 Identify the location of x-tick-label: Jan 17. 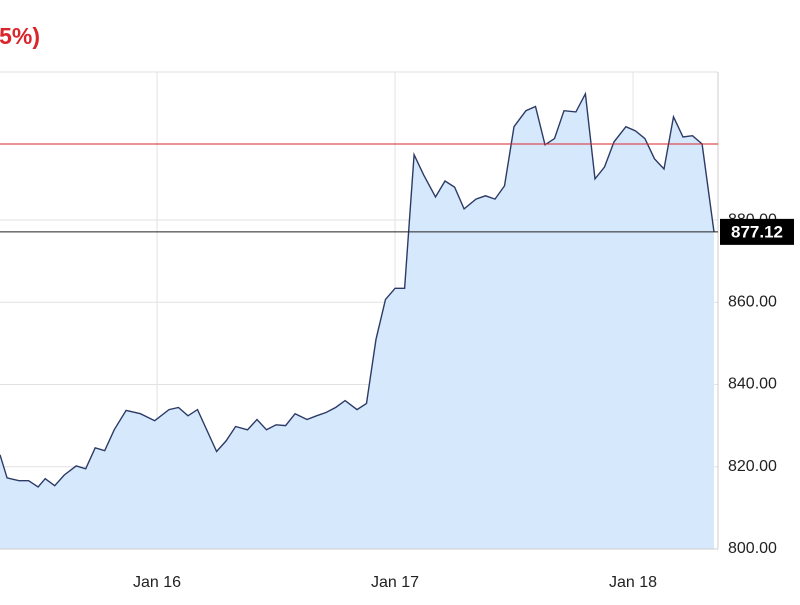
(395, 582).